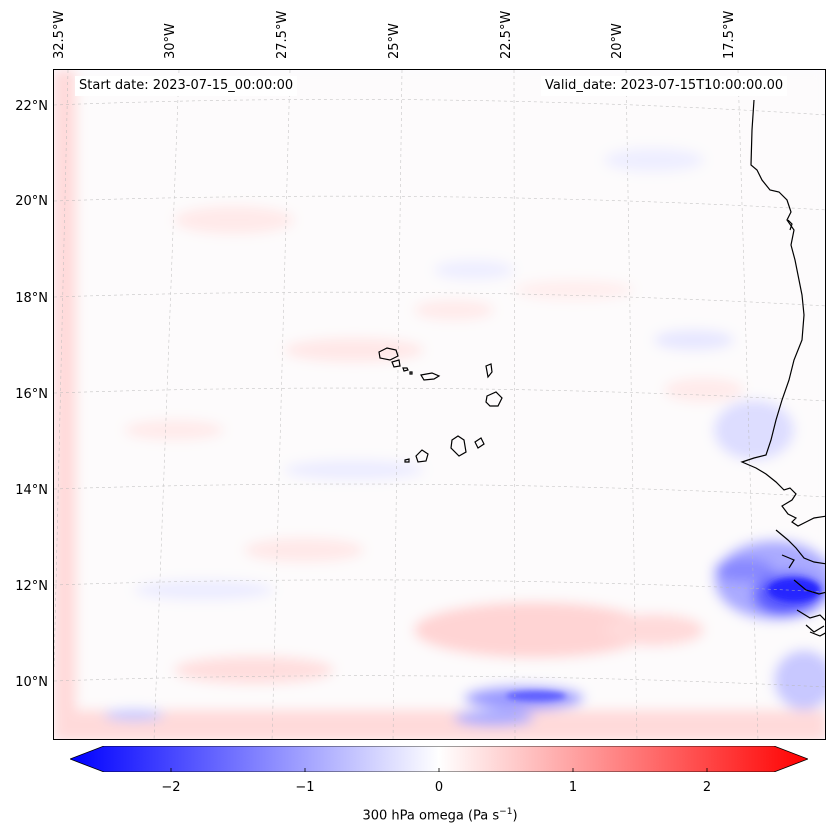 The width and height of the screenshot is (837, 839). I want to click on colorbar-title: 300 hPa omega (Pa s−1), so click(418, 815).